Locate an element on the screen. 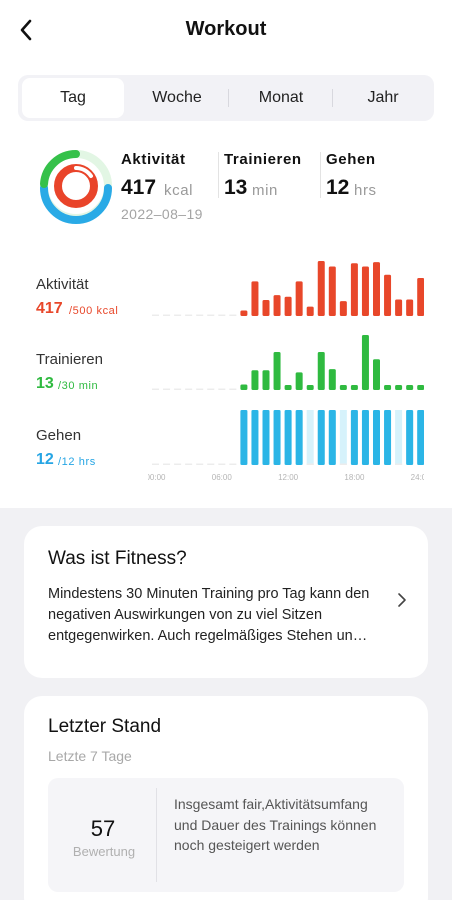 The height and width of the screenshot is (900, 452). summary-training-label: Trainieren is located at coordinates (263, 159).